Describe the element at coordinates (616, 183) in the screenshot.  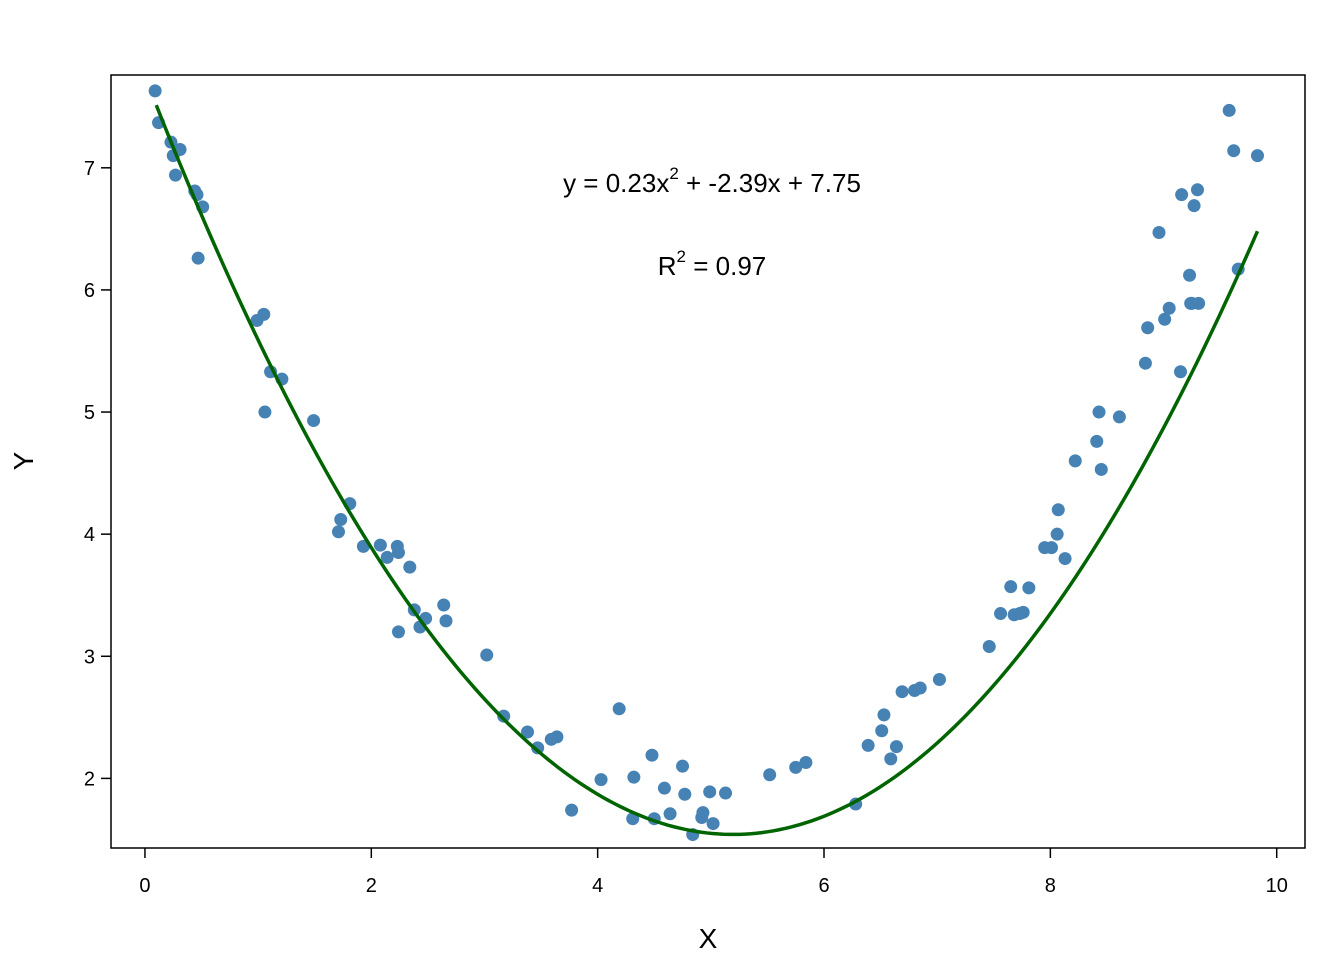
I see `equation-prefix: y = 0.23x` at that location.